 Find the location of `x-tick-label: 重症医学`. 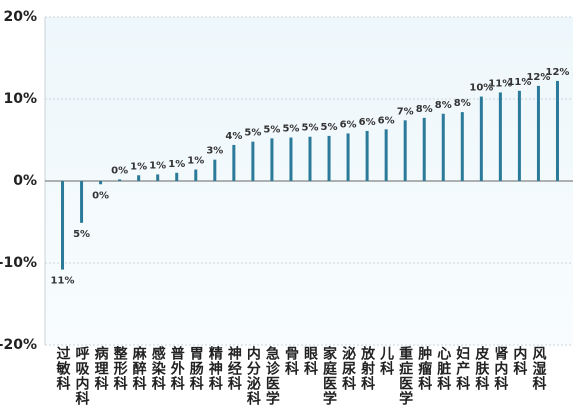

x-tick-label: 重症医学 is located at coordinates (405, 376).